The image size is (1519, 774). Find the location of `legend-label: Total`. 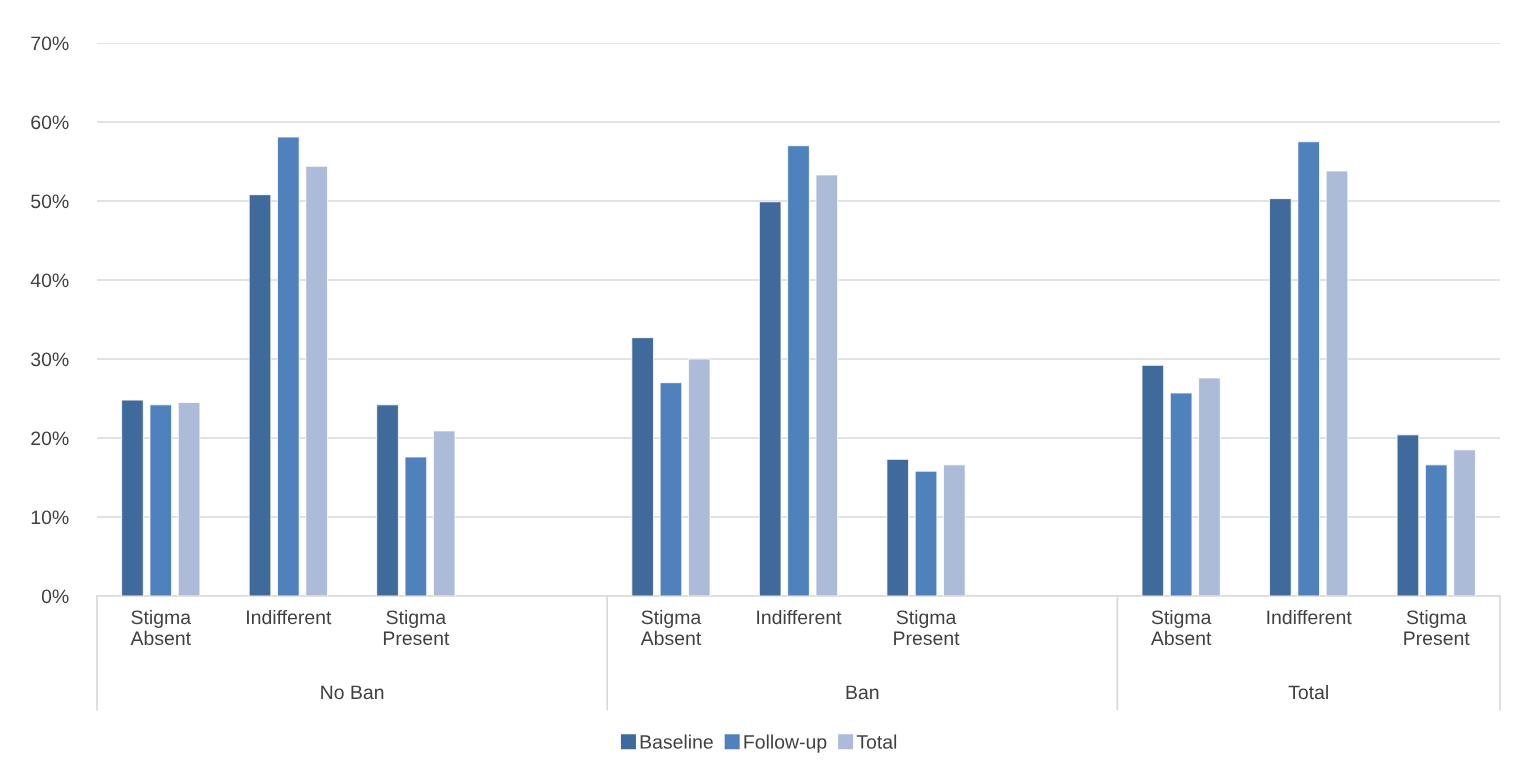

legend-label: Total is located at coordinates (876, 741).